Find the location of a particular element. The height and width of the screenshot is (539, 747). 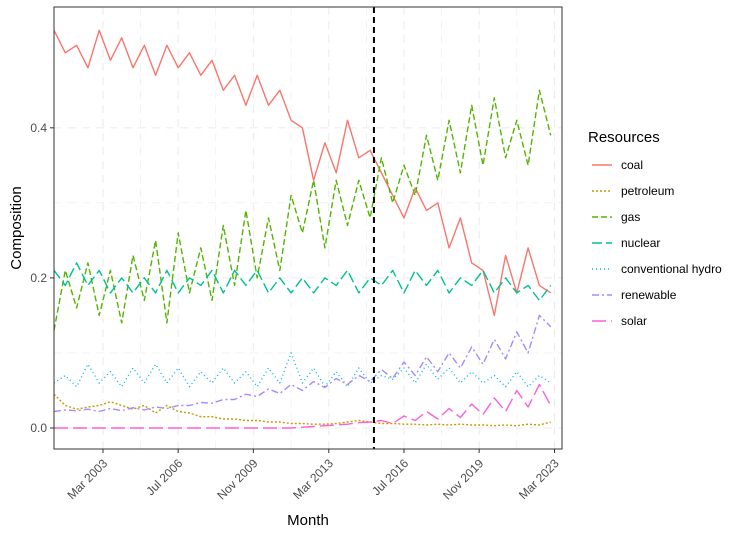

x-tick-label: Nov 2019 is located at coordinates (463, 479).